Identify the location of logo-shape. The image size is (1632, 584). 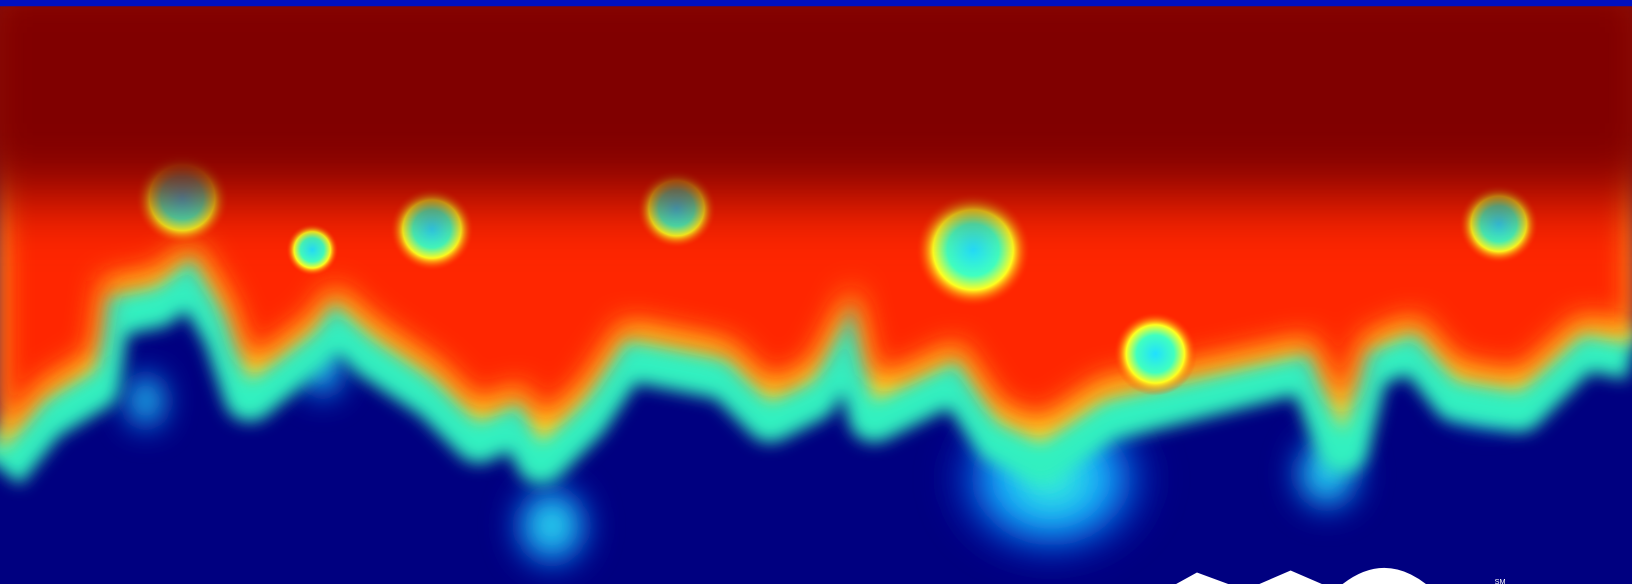
(1301, 575).